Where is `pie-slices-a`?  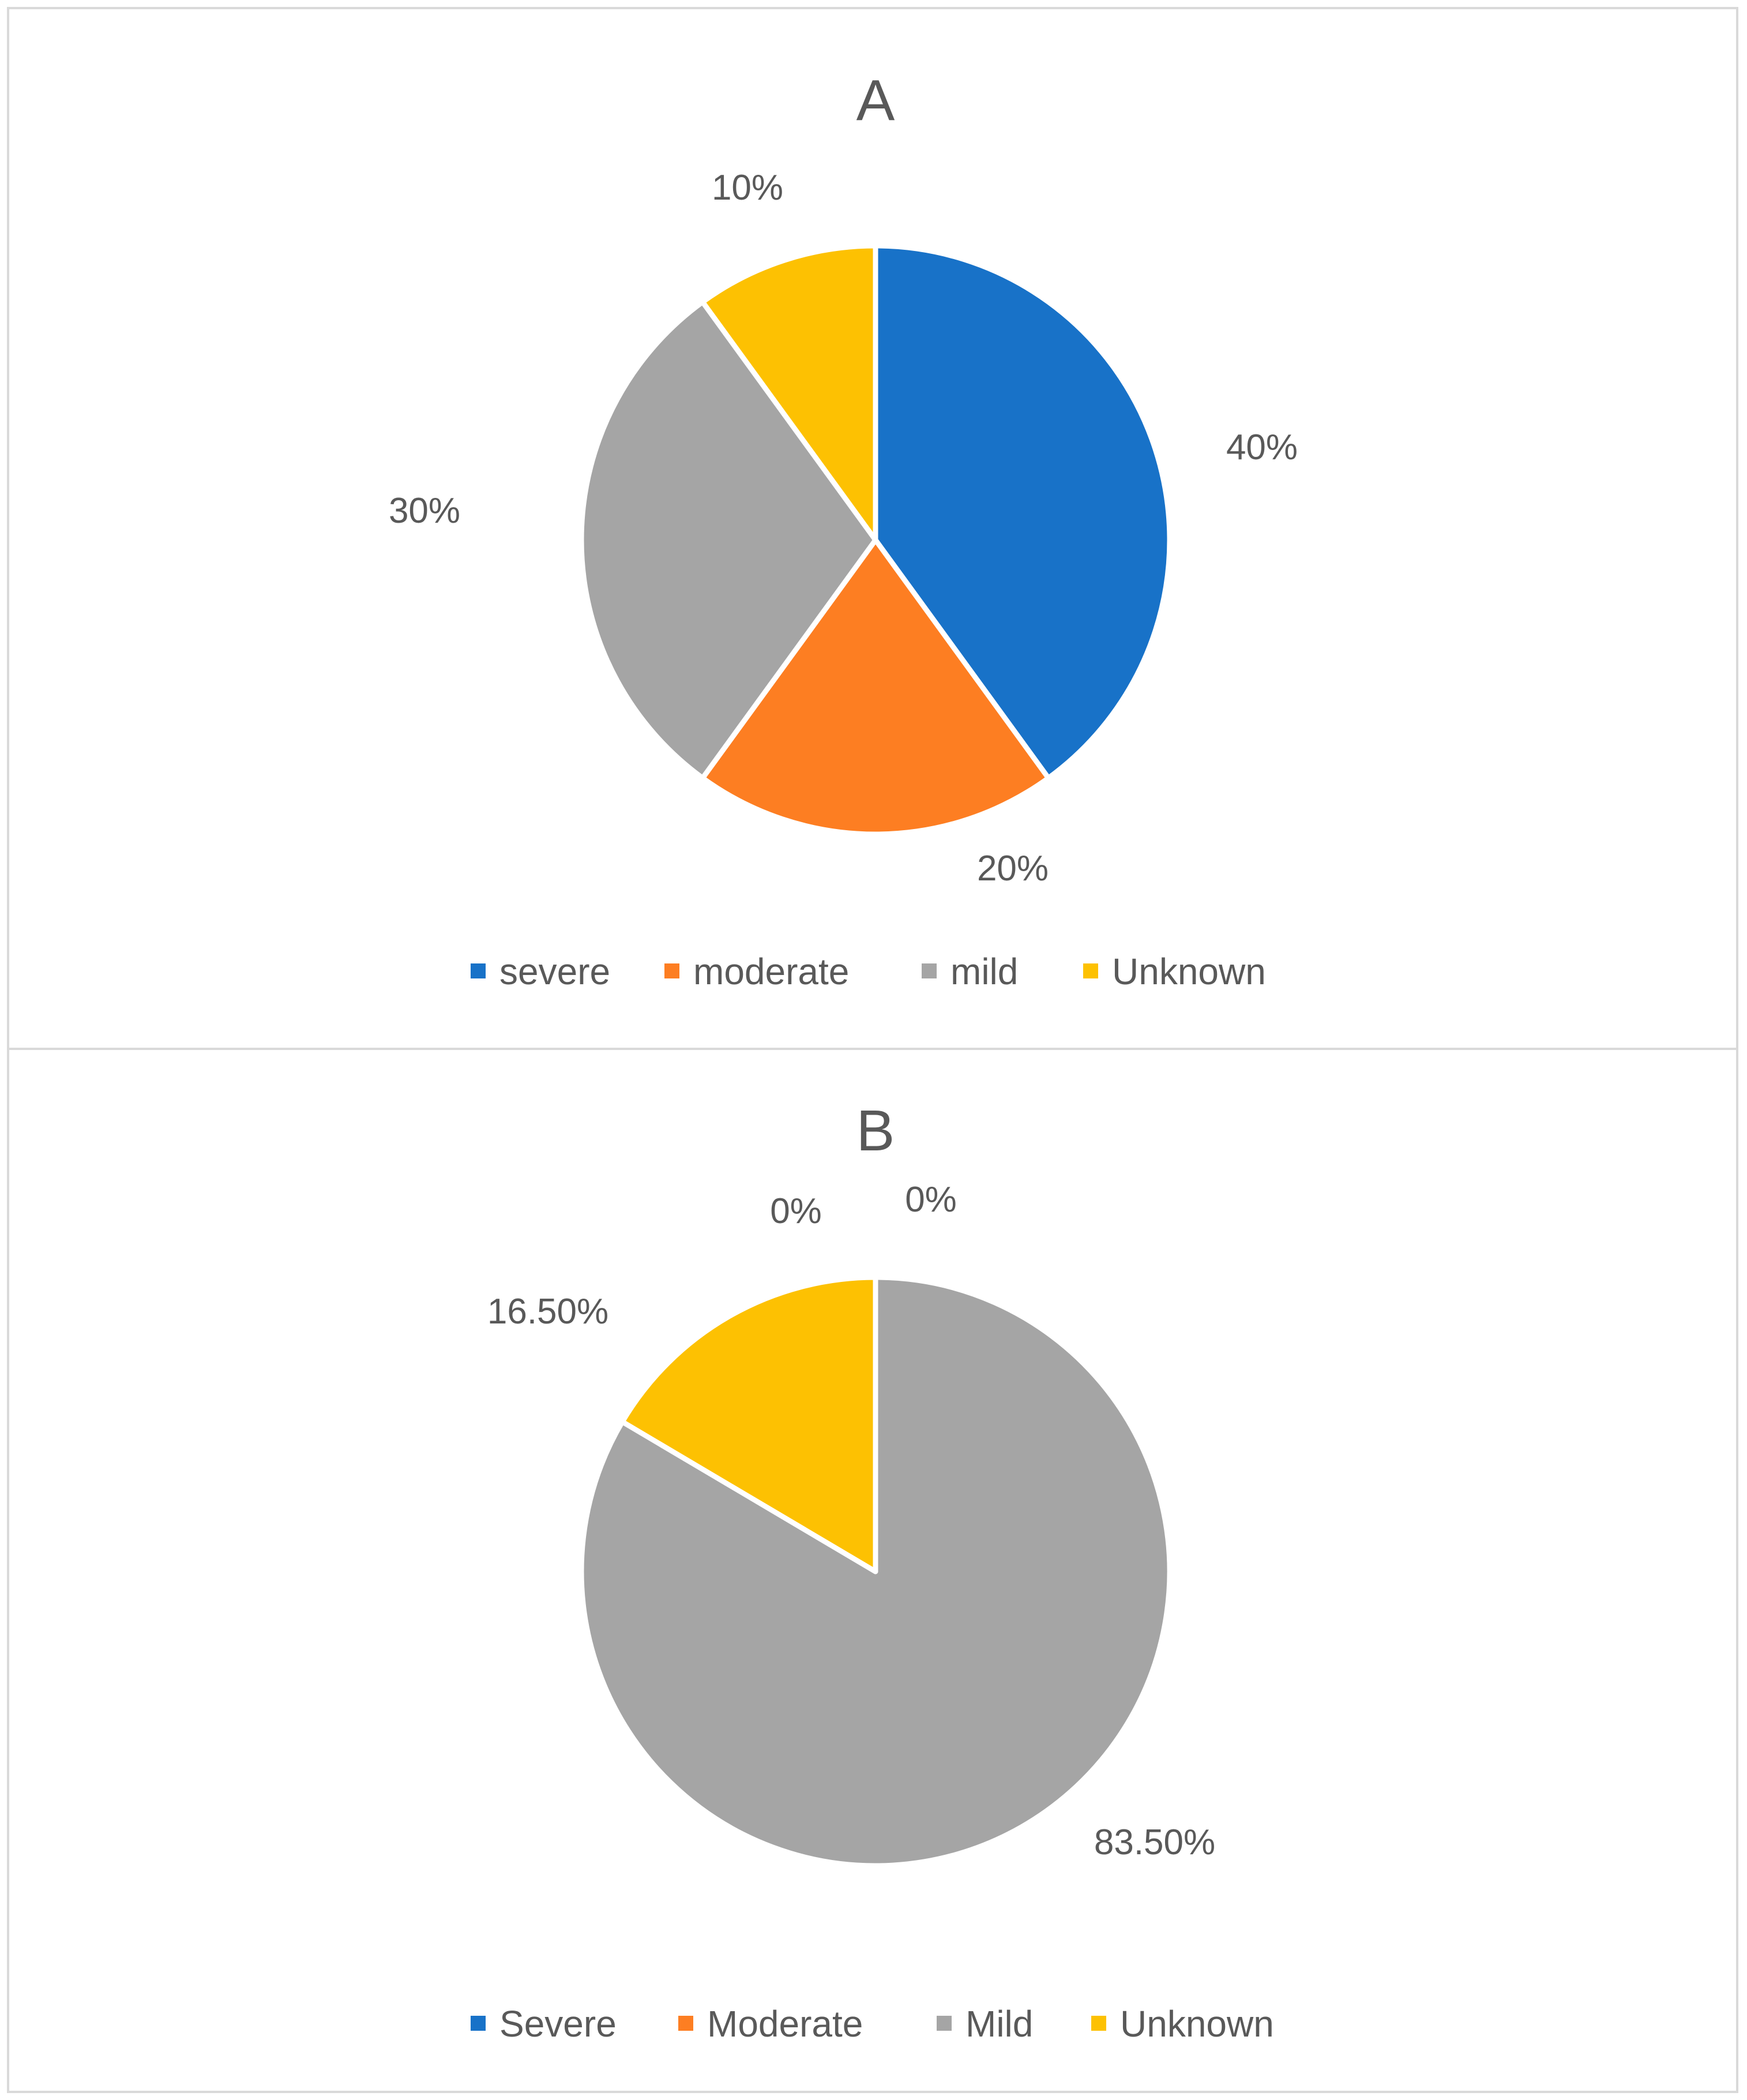
pie-slices-a is located at coordinates (875, 540).